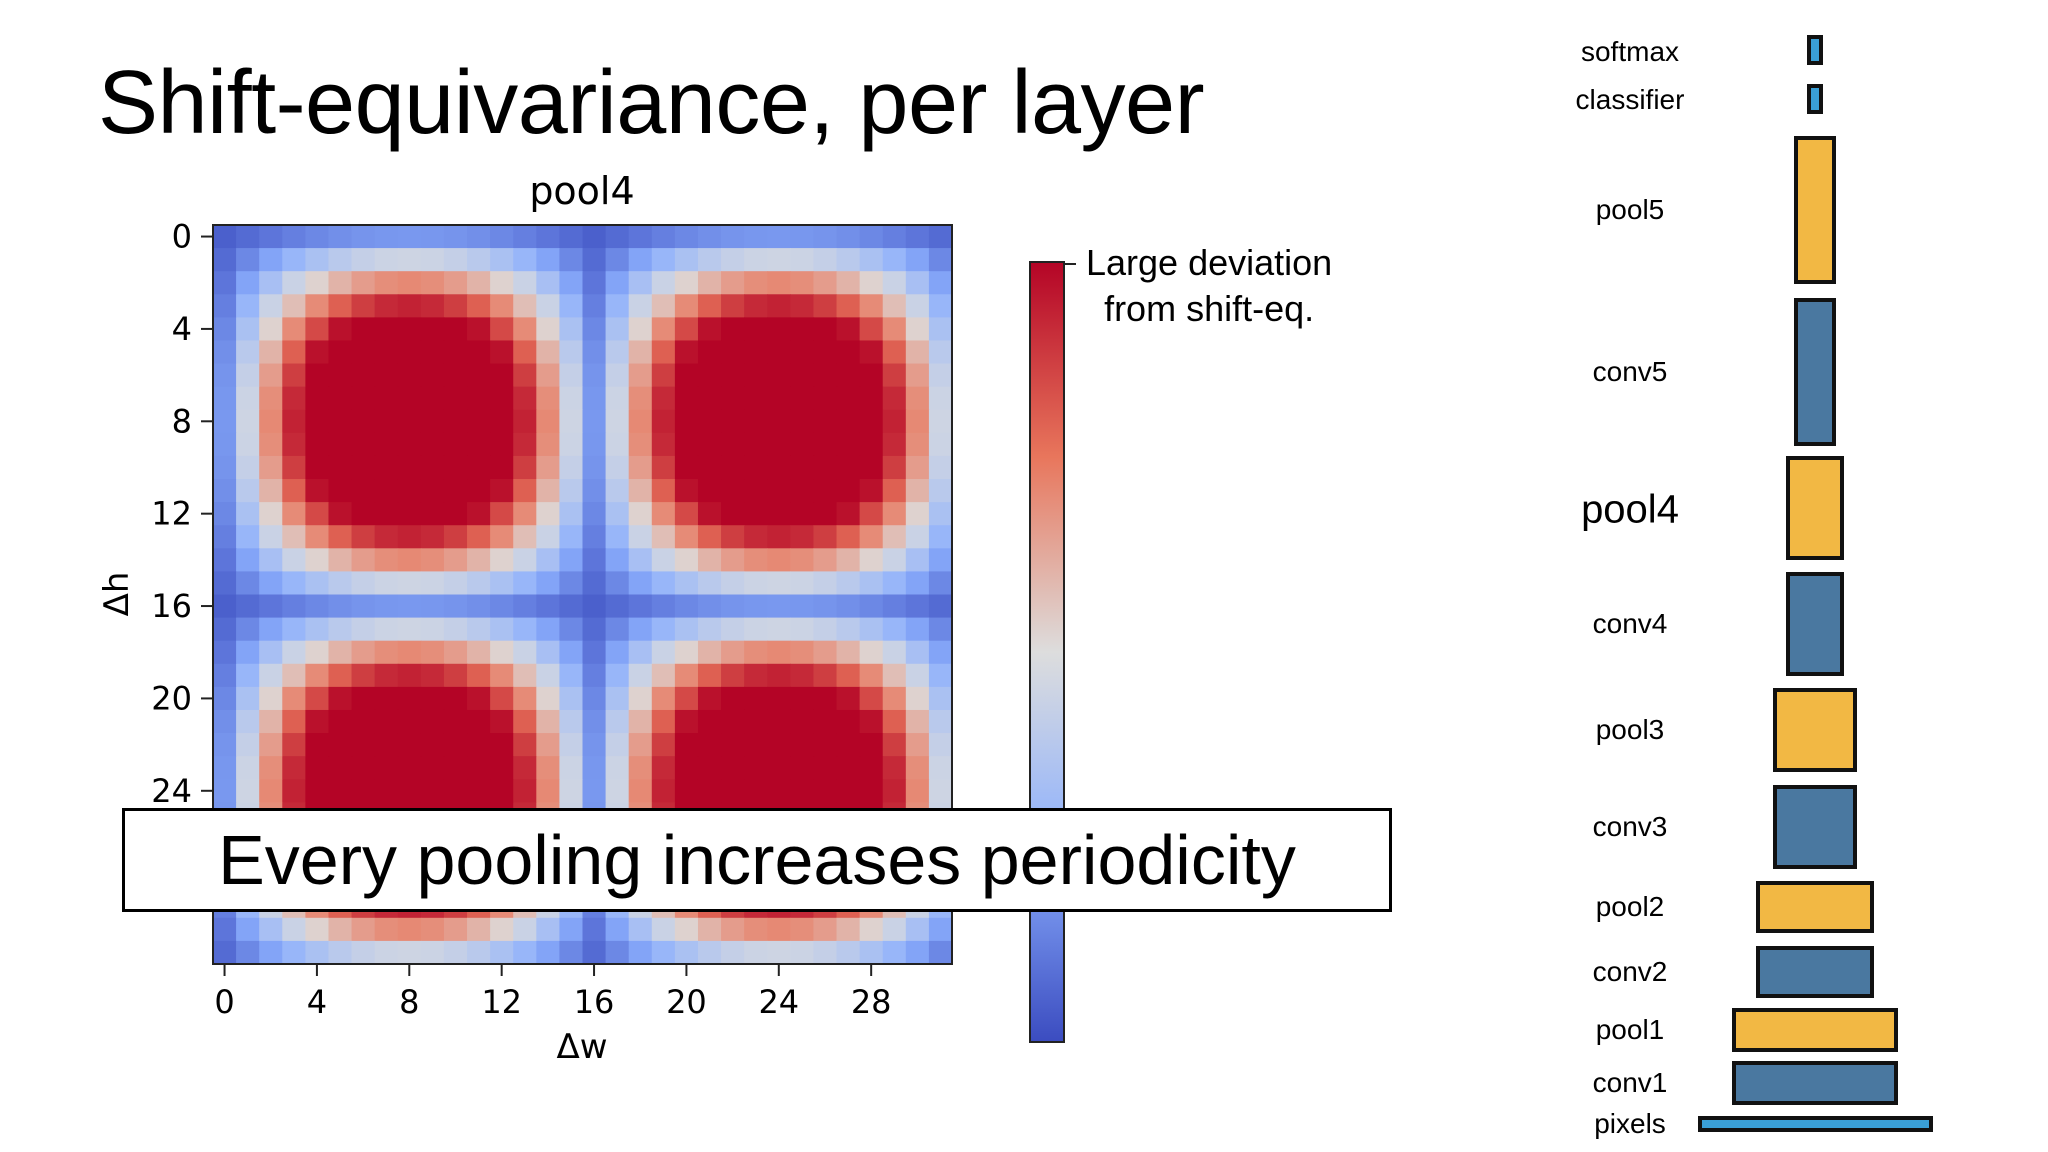 Image resolution: width=2048 pixels, height=1152 pixels. Describe the element at coordinates (1209, 286) in the screenshot. I see `colorbar-annotation: Large deviation from shift-eq.` at that location.